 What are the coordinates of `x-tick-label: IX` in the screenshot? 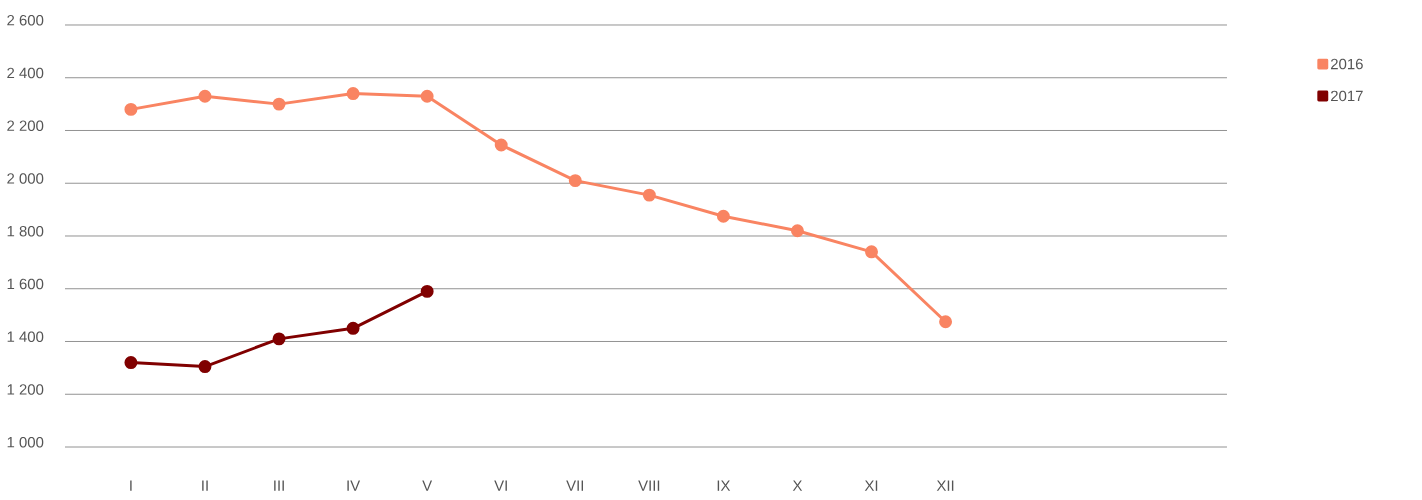 It's located at (724, 485).